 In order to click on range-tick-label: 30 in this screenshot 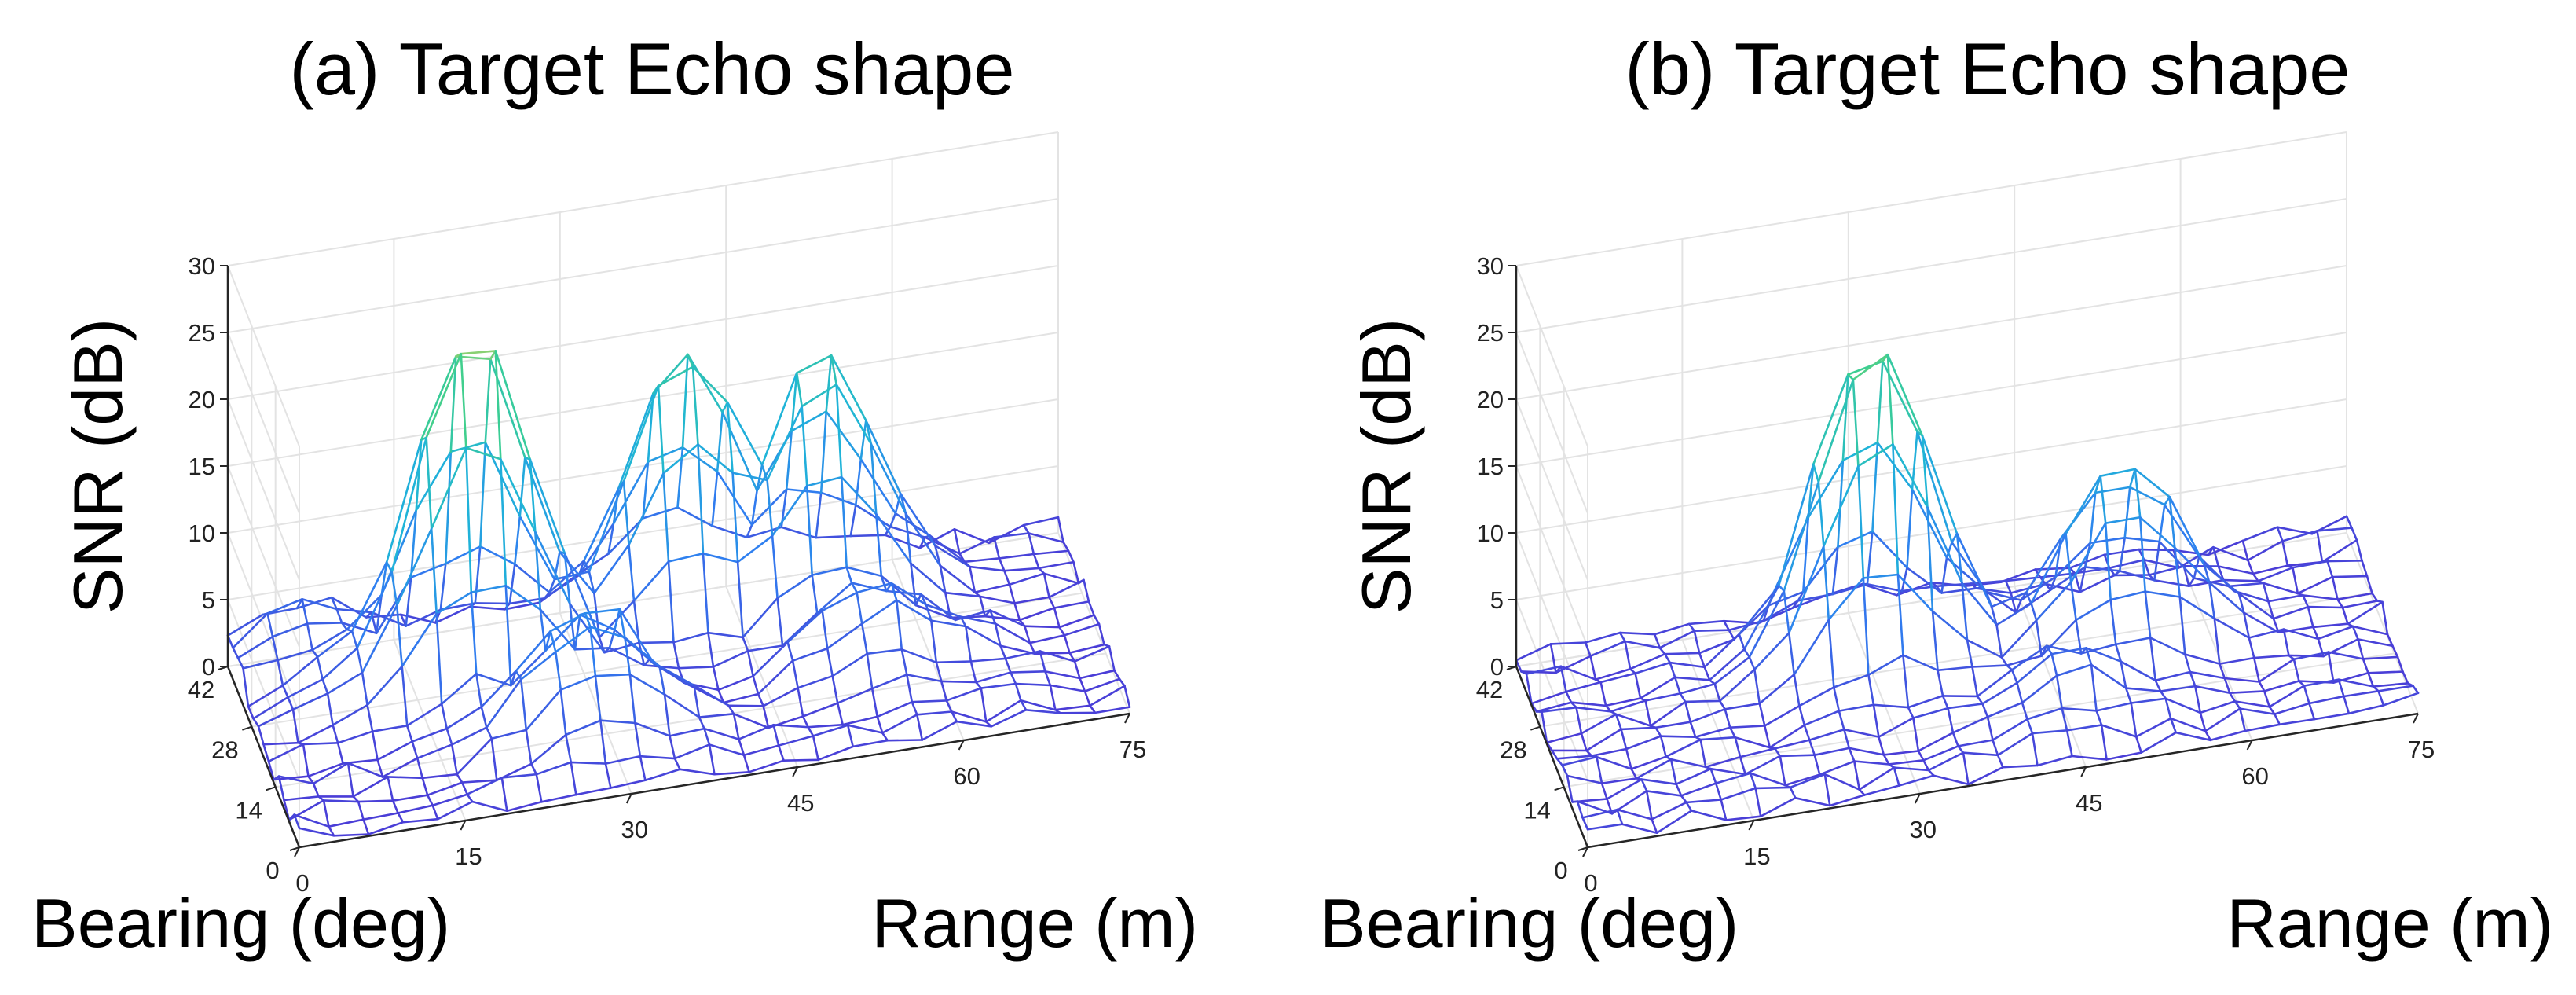, I will do `click(1923, 829)`.